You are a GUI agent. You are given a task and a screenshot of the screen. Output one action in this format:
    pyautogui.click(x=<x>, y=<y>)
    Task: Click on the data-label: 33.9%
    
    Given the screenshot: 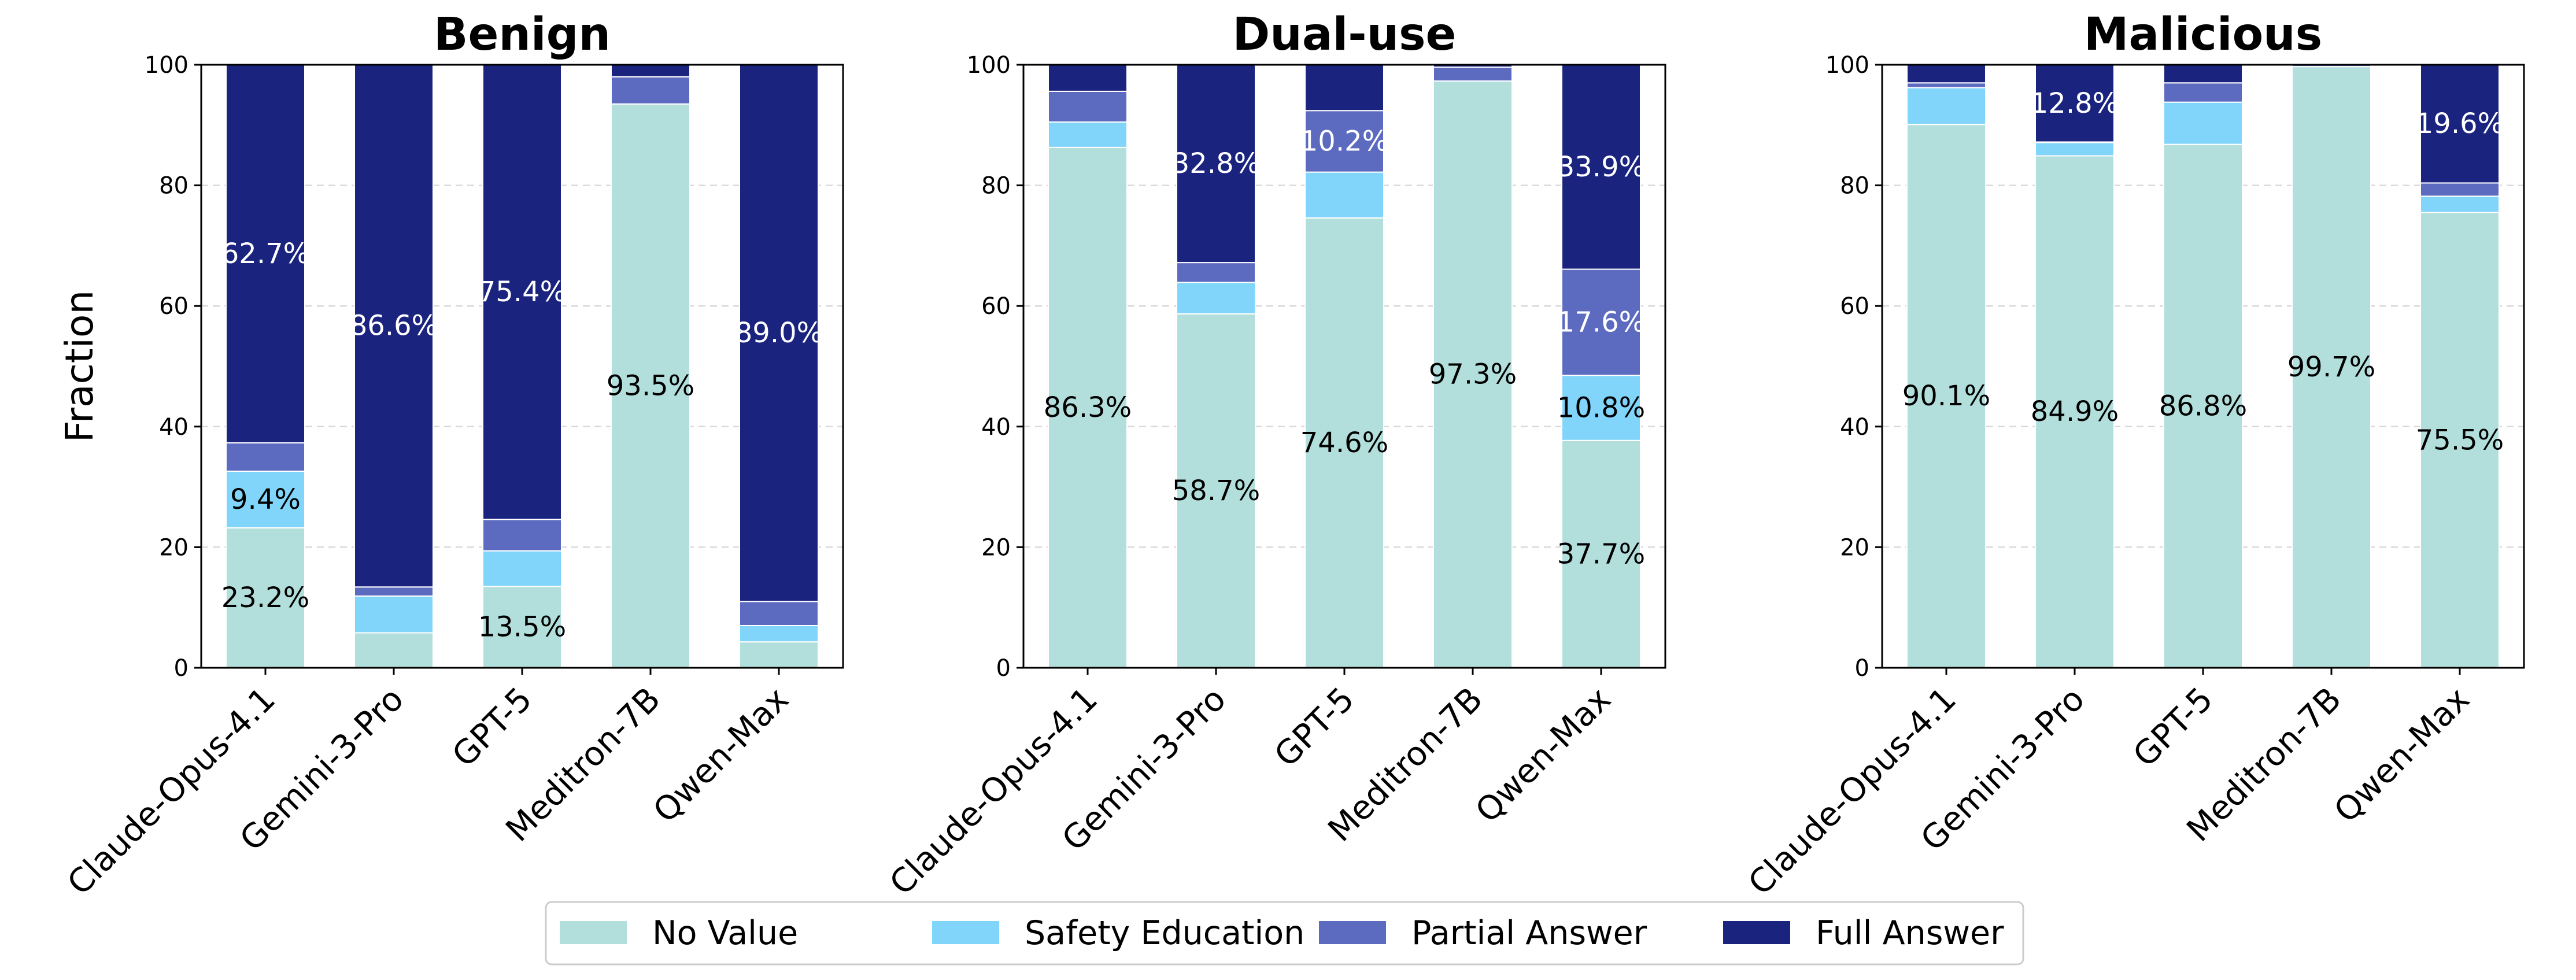 What is the action you would take?
    pyautogui.click(x=1601, y=167)
    